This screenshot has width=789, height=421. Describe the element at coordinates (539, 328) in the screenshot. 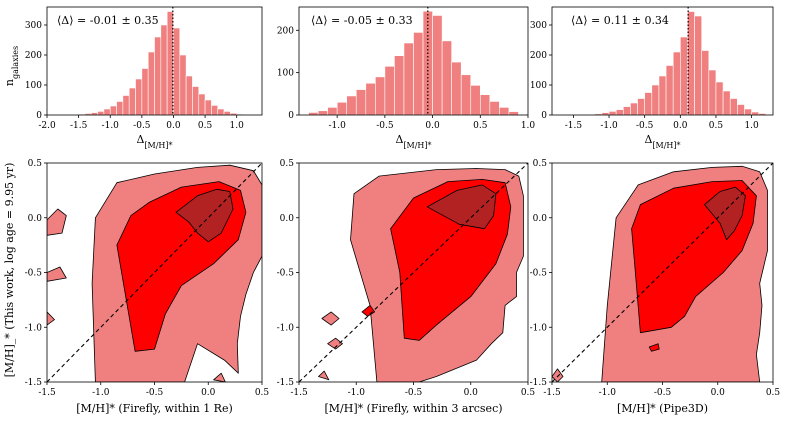

I see `y-tick-label: -1.0` at that location.